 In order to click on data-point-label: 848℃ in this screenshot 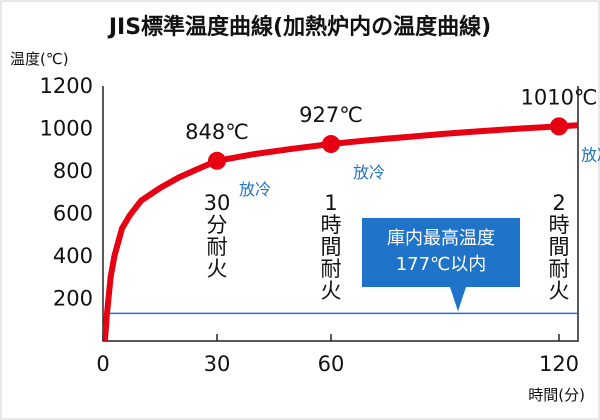, I will do `click(217, 132)`.